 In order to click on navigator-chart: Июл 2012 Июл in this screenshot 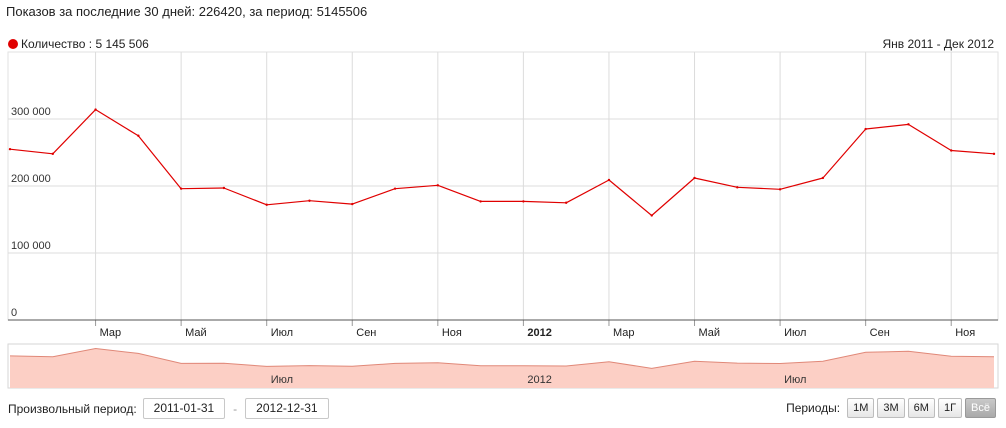, I will do `click(503, 366)`.